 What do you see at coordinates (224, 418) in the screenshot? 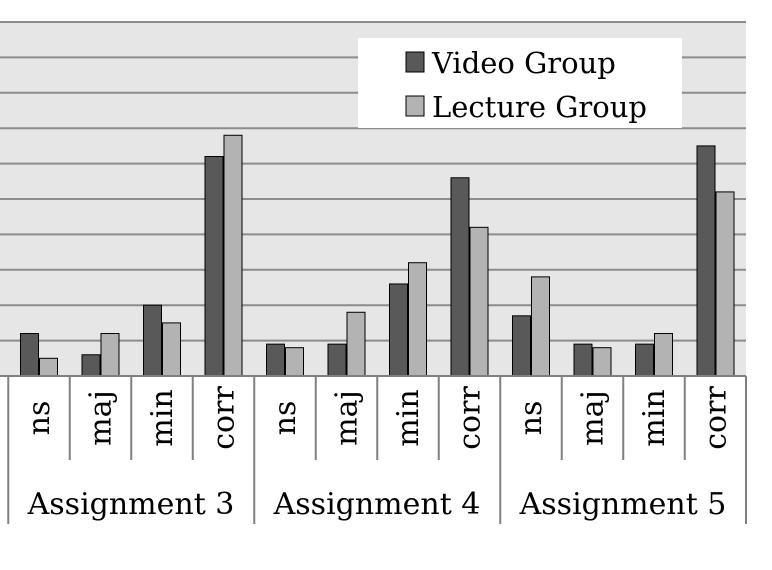
I see `category-label-corr-3: corr` at bounding box center [224, 418].